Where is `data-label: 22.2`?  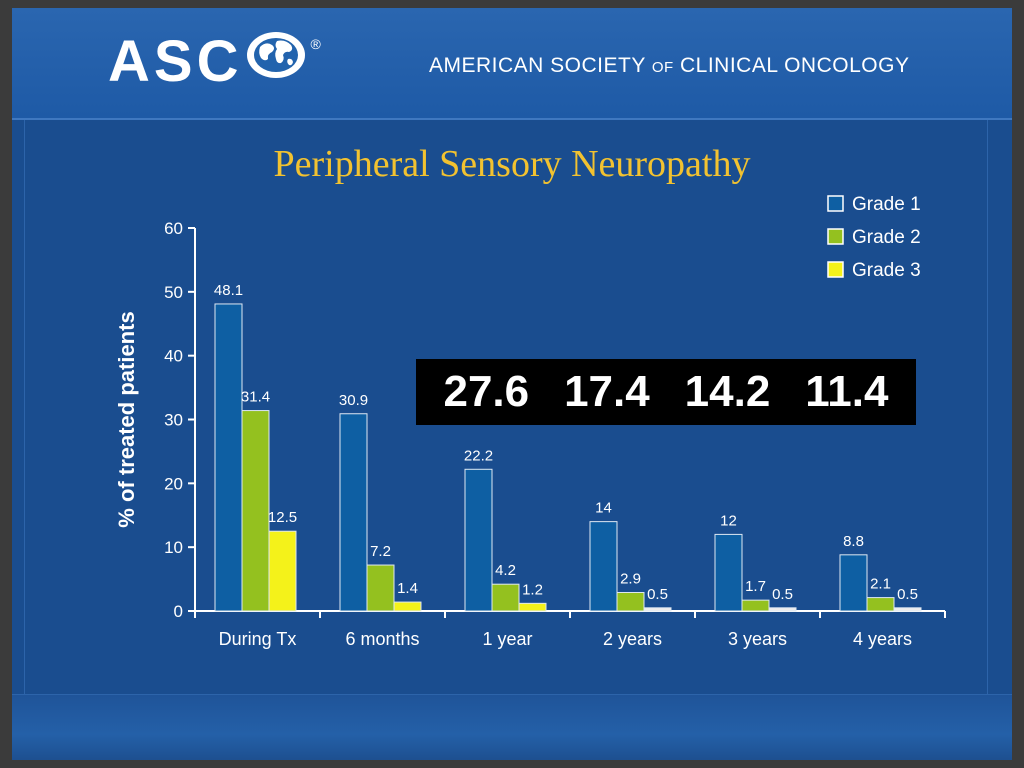 data-label: 22.2 is located at coordinates (478, 455).